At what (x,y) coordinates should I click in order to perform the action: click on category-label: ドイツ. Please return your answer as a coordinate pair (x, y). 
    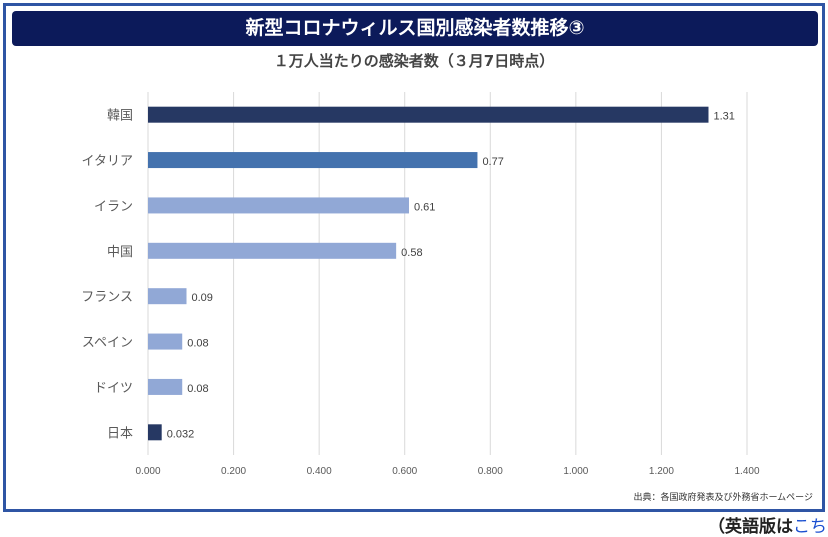
    Looking at the image, I should click on (113, 388).